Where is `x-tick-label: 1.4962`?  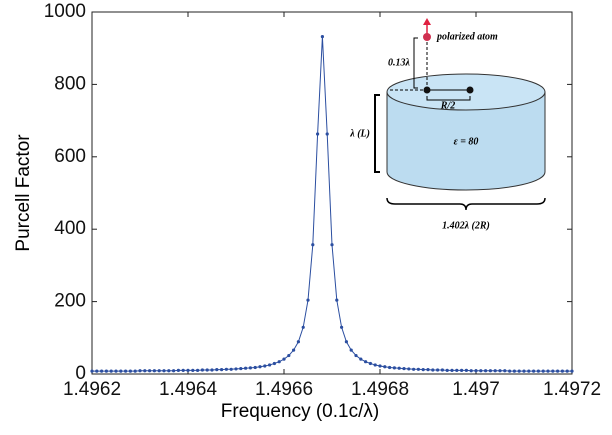 x-tick-label: 1.4962 is located at coordinates (92, 389).